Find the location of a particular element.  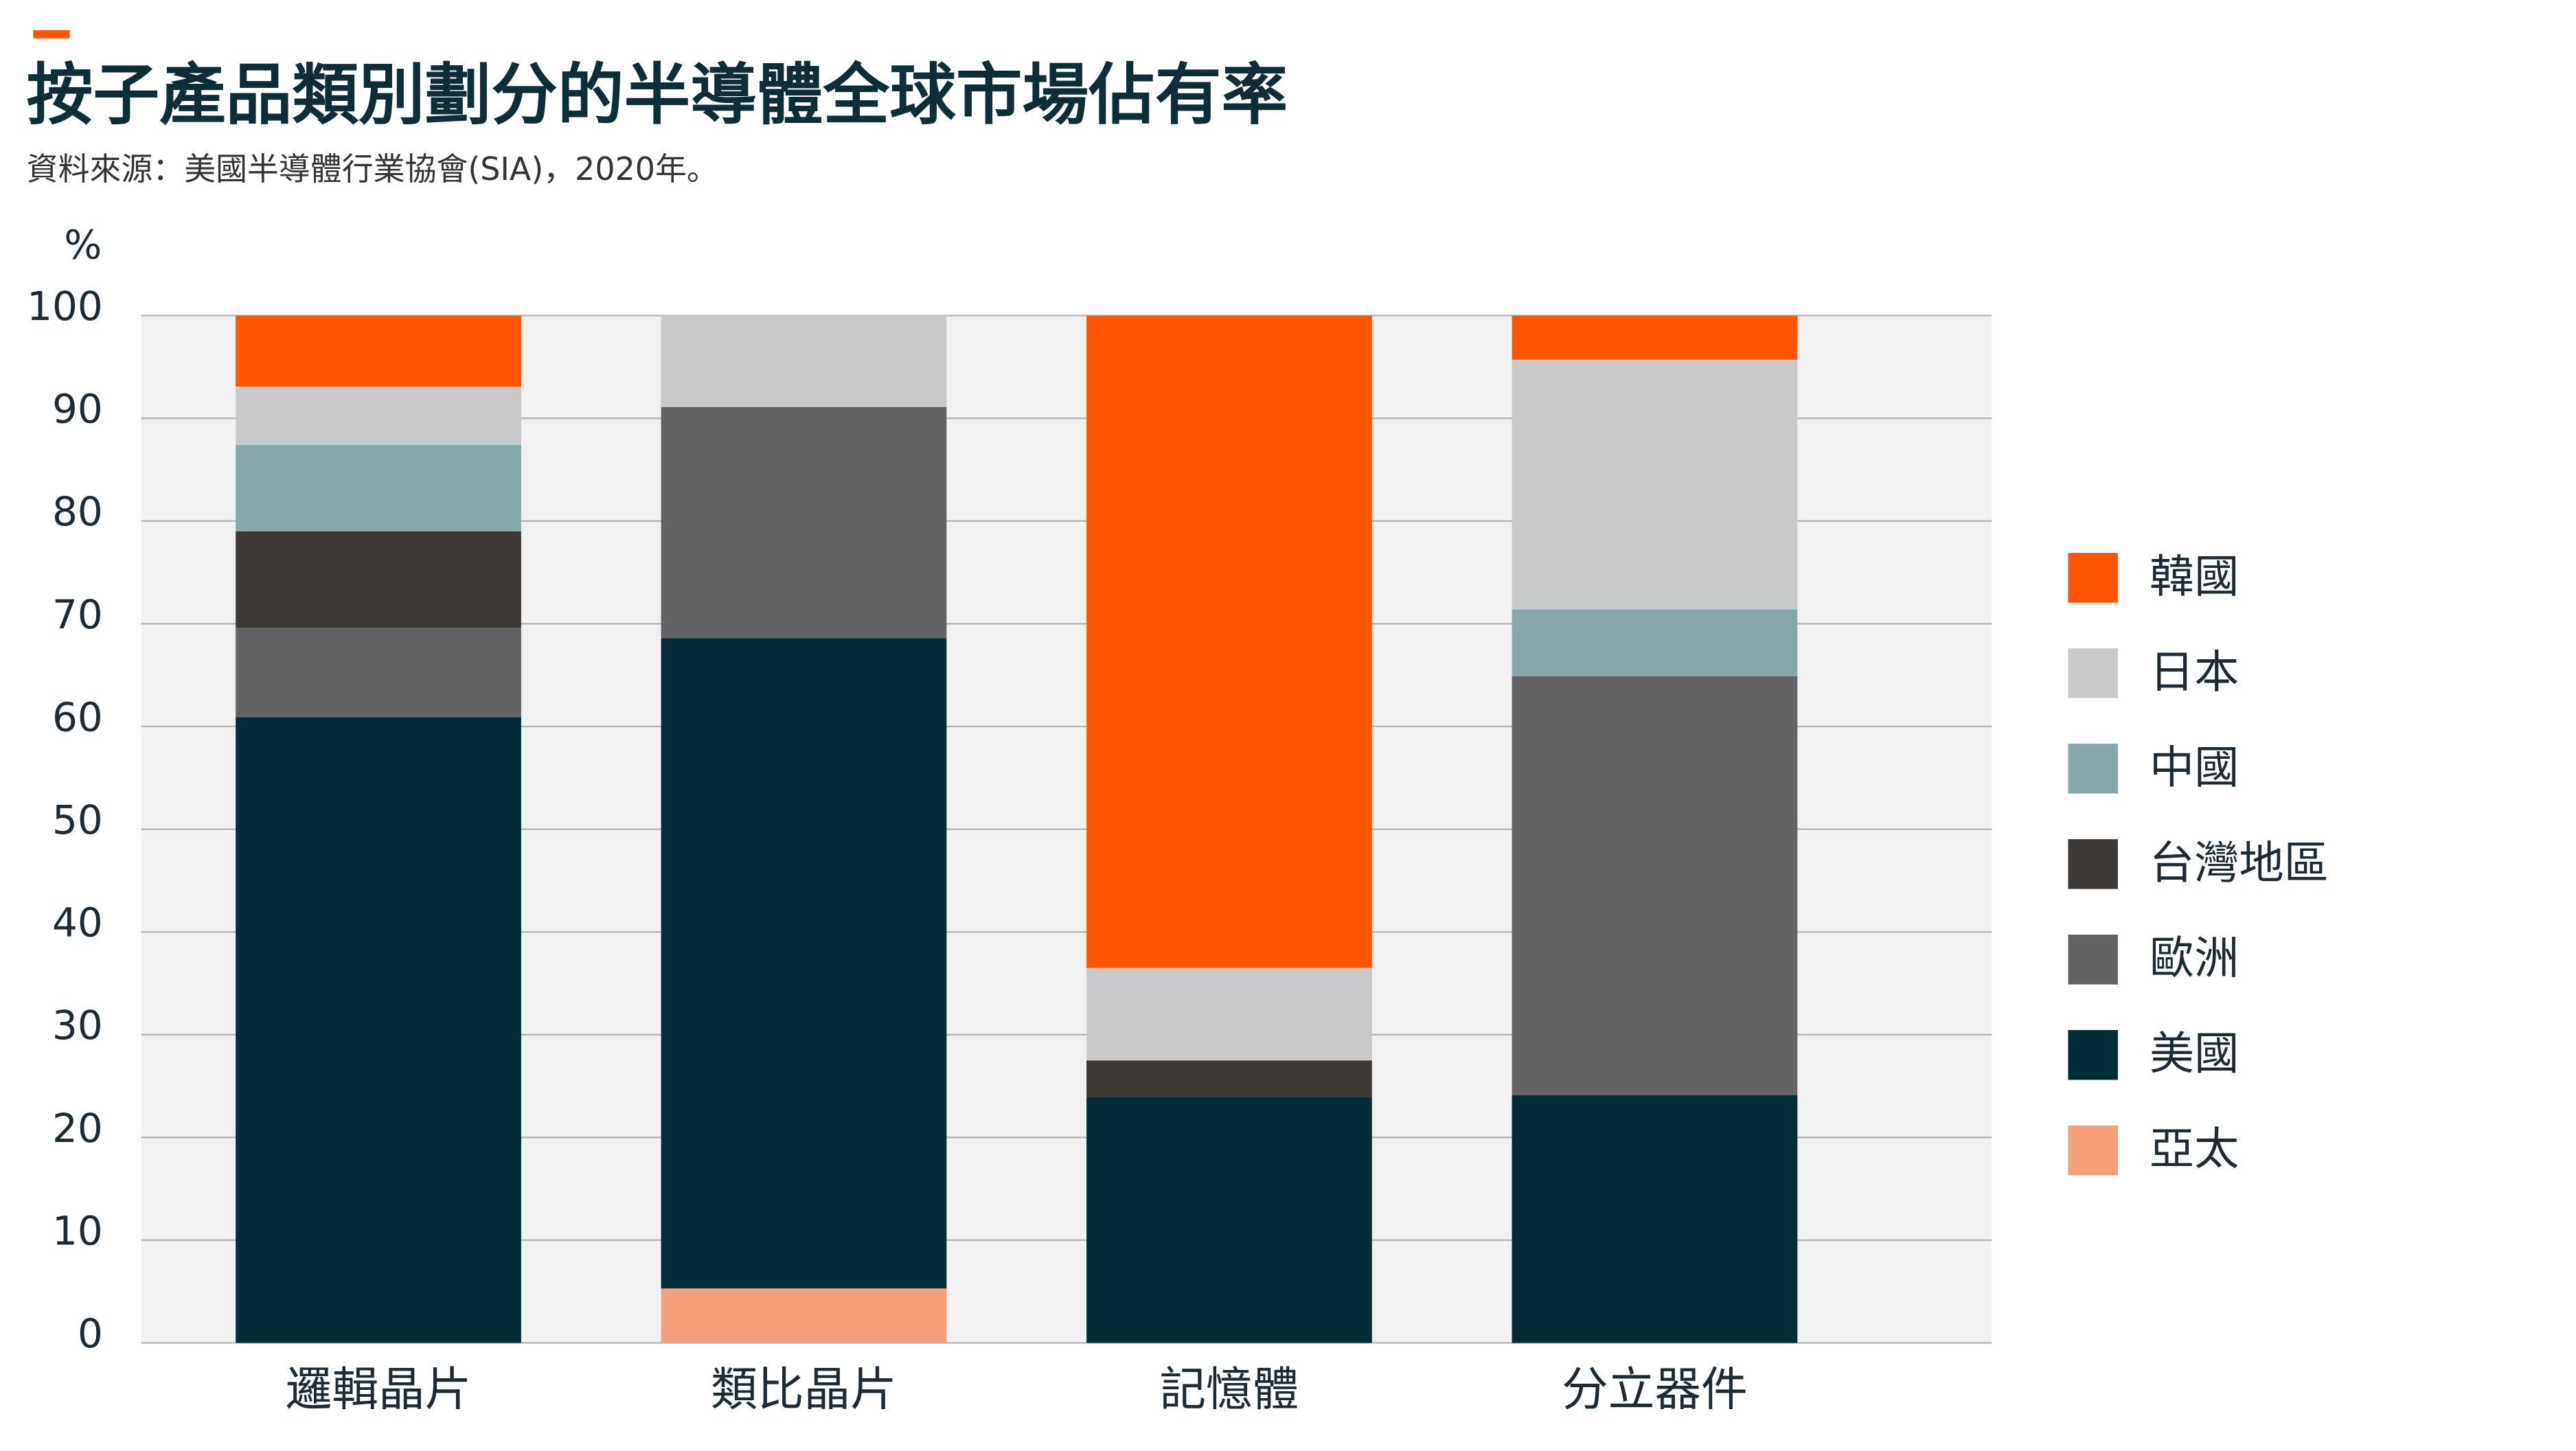

chart-subtitle: 資料來源：美國半導體行業協會(SIA)，2020年。 is located at coordinates (372, 168).